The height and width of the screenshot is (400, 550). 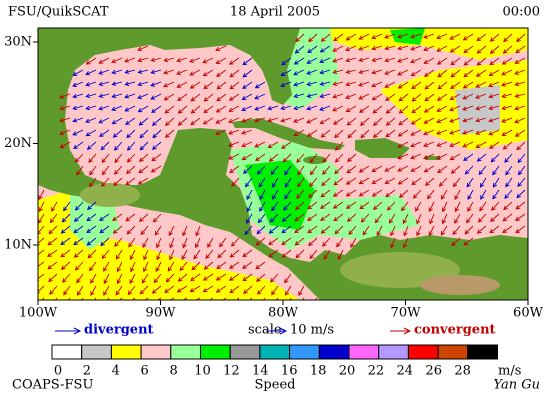 I want to click on lon-label: 90W, so click(x=161, y=313).